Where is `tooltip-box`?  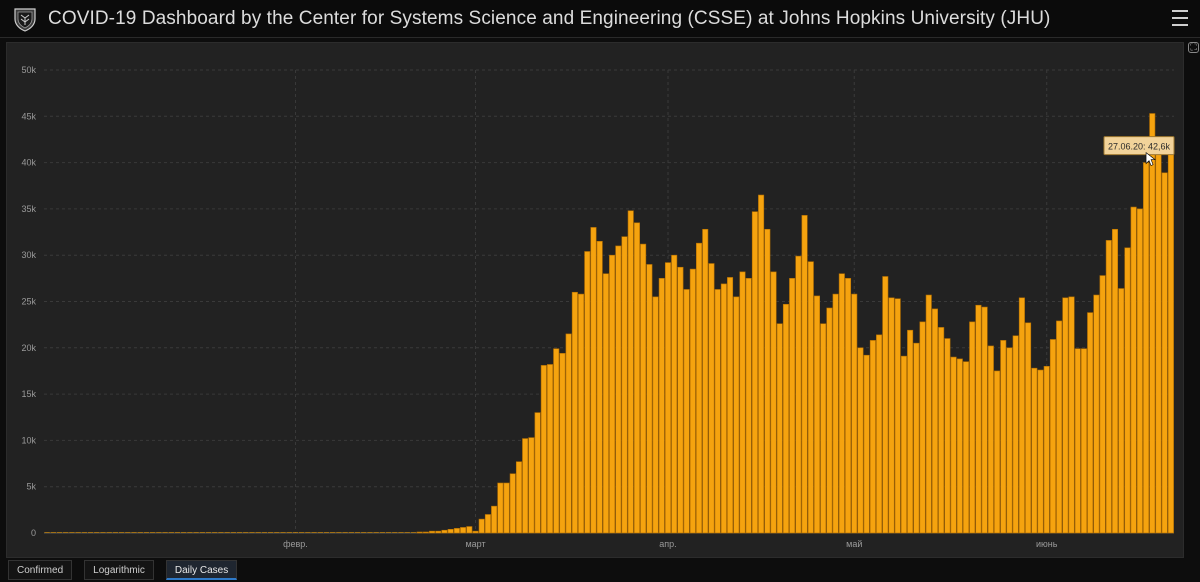 tooltip-box is located at coordinates (1139, 146).